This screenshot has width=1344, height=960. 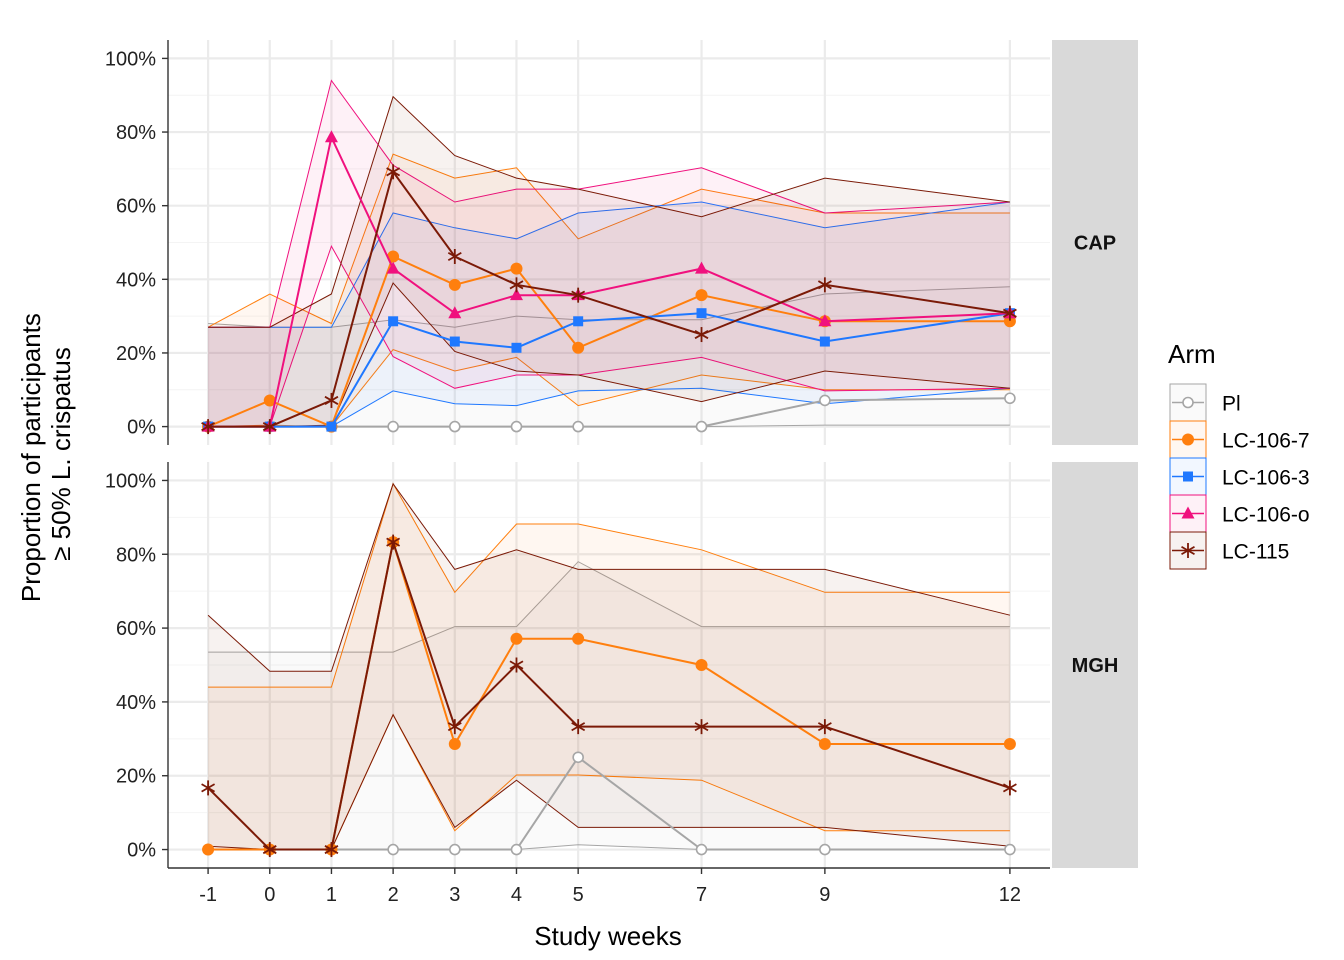 I want to click on legend: Arm Pl LC-106-7 LC-106-3 LC-106-o LC-115, so click(x=1239, y=454).